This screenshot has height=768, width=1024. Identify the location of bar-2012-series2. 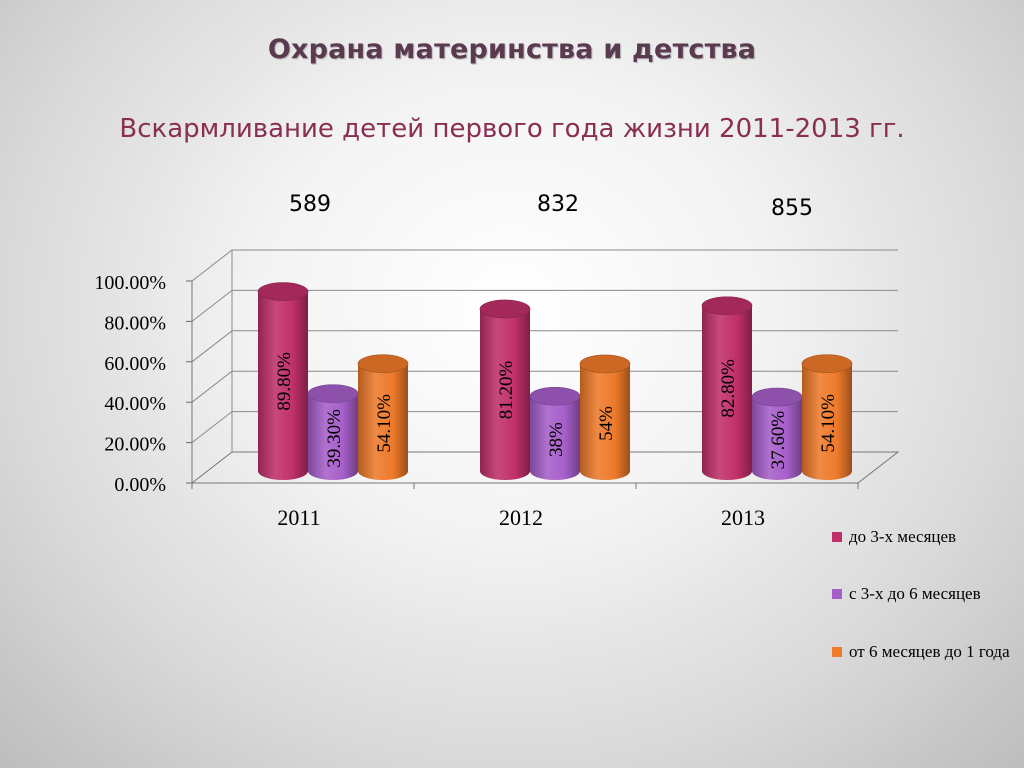
(555, 433).